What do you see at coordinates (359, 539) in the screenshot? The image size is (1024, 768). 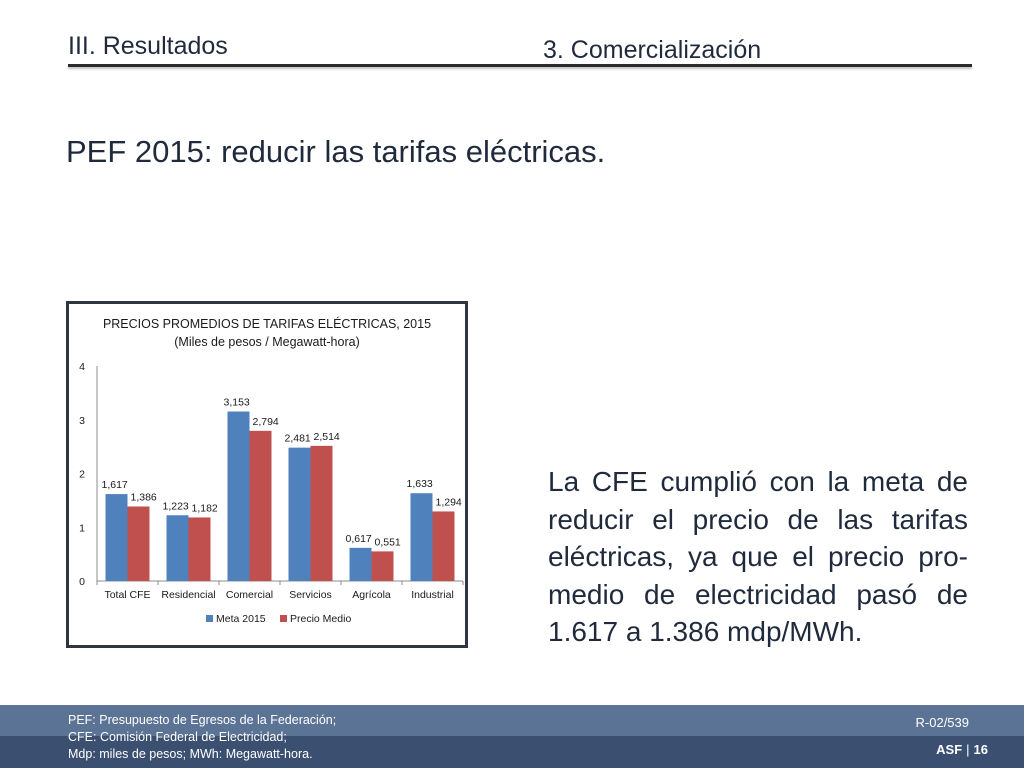 I see `data-label: 0,617` at bounding box center [359, 539].